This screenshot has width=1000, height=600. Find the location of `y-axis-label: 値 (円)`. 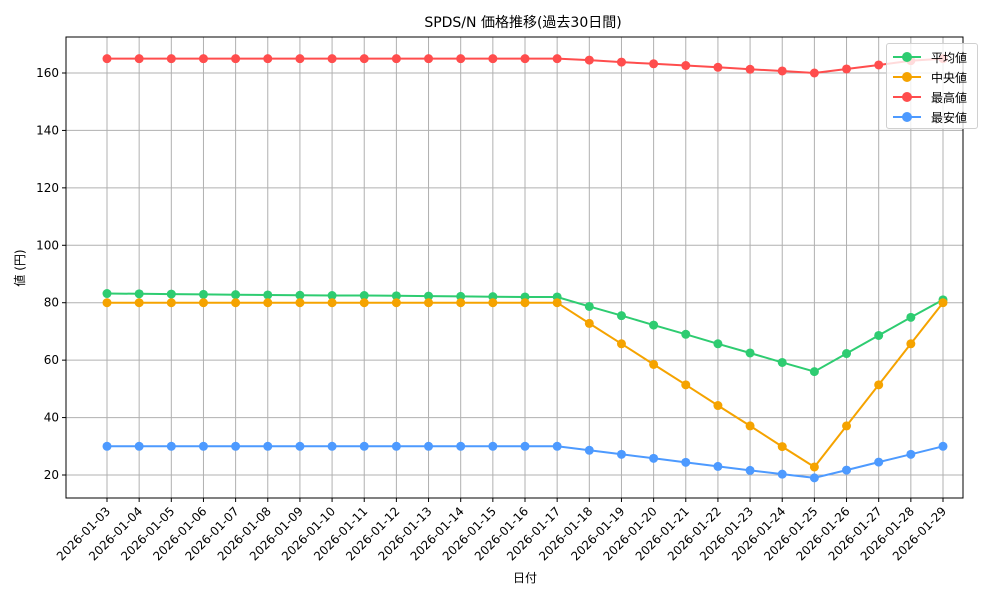

y-axis-label: 値 (円) is located at coordinates (19, 267).